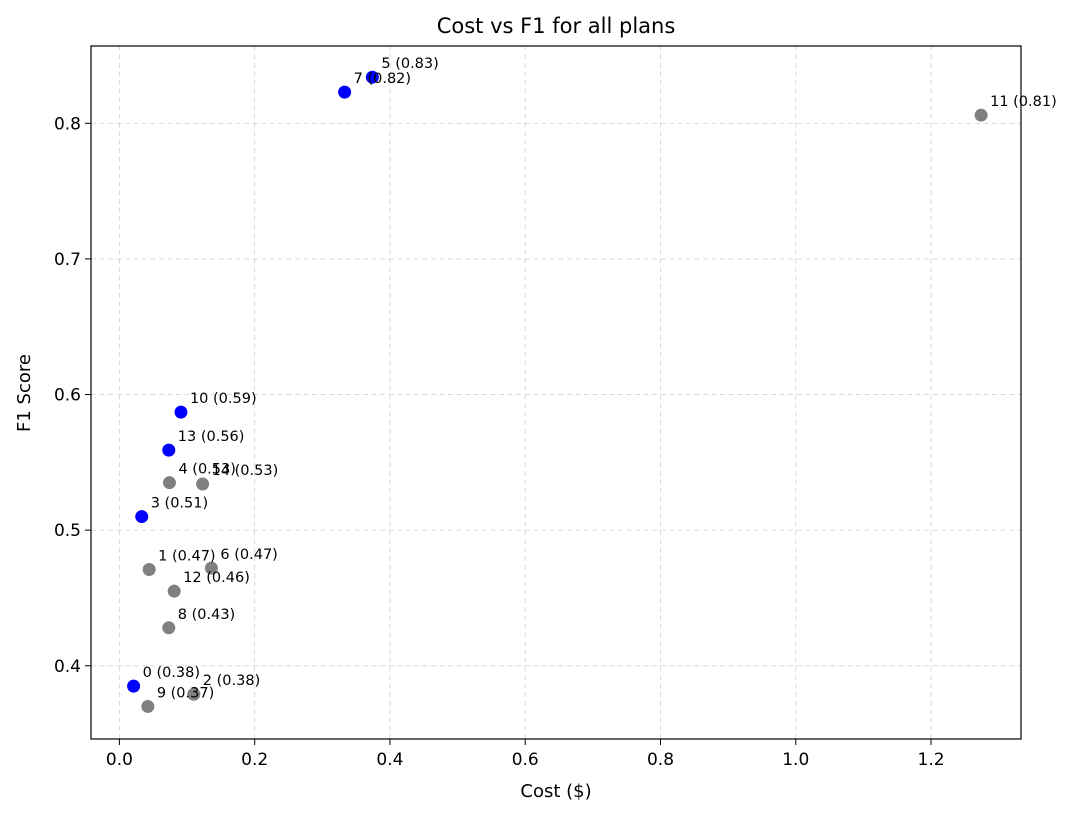 Image resolution: width=1078 pixels, height=817 pixels. I want to click on point-label-13: 13 (0.56), so click(211, 437).